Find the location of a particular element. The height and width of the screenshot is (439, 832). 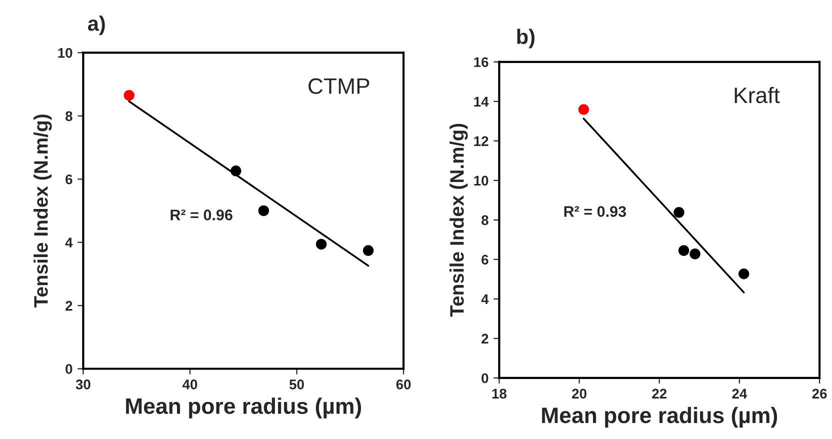

x-tick-label: 30 is located at coordinates (83, 385).